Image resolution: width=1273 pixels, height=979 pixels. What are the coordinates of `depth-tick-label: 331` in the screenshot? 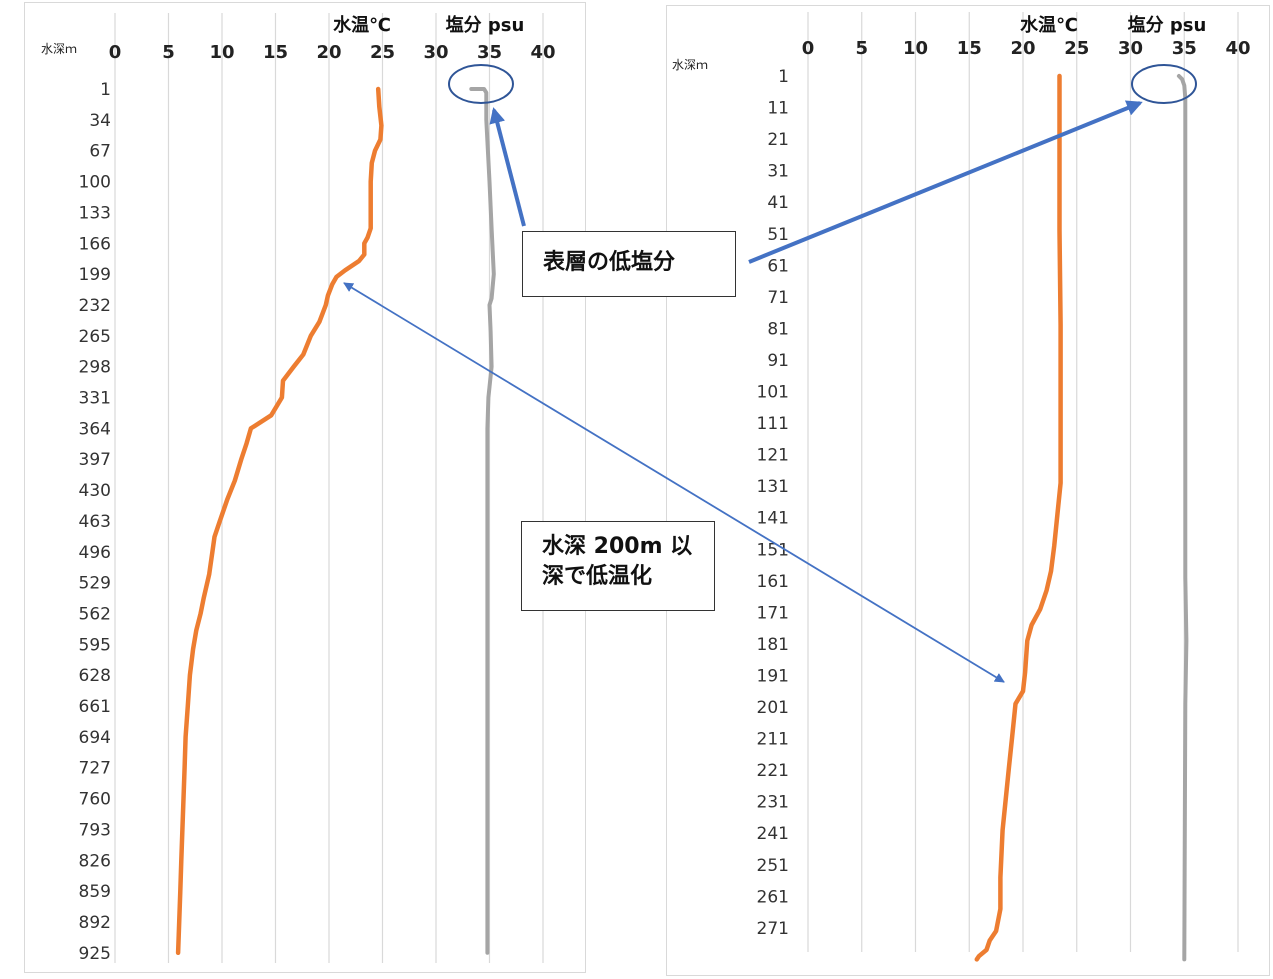 It's located at (95, 399).